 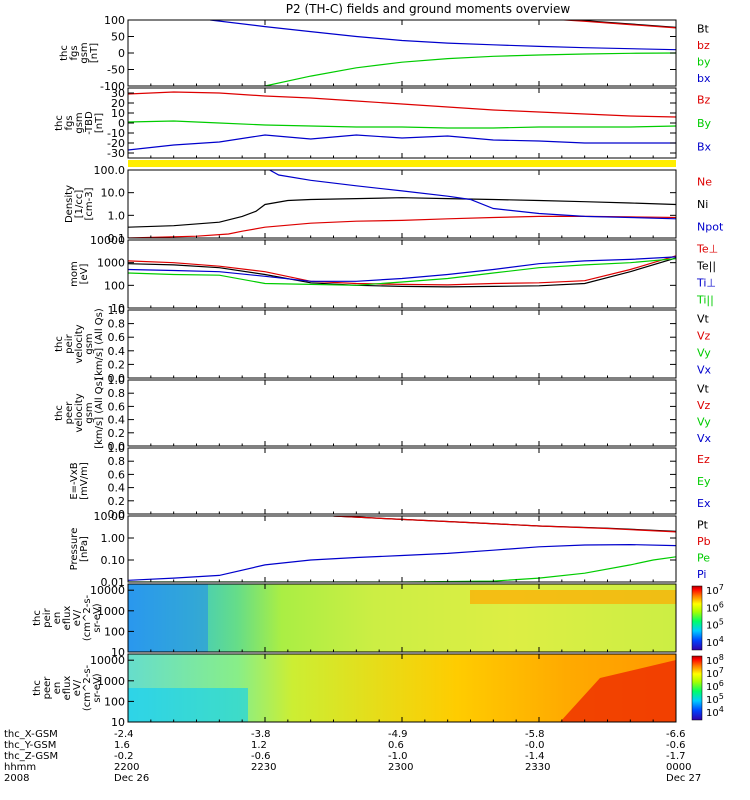 What do you see at coordinates (117, 501) in the screenshot?
I see `ytick-label-efield: 0.2` at bounding box center [117, 501].